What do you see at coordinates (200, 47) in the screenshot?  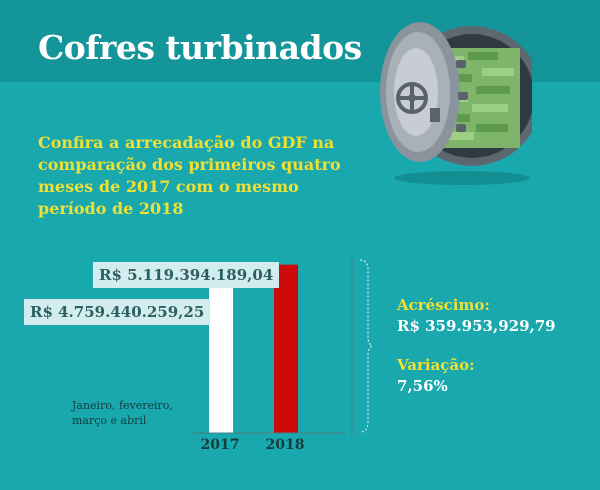 I see `page-title: Cofres turbinados` at bounding box center [200, 47].